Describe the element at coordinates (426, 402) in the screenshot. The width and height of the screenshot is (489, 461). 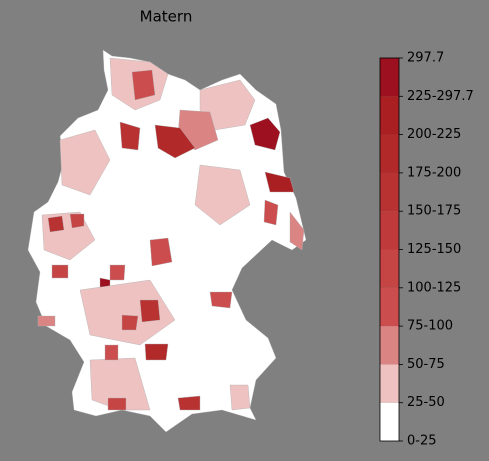
I see `colorbar-label: 25-50` at that location.